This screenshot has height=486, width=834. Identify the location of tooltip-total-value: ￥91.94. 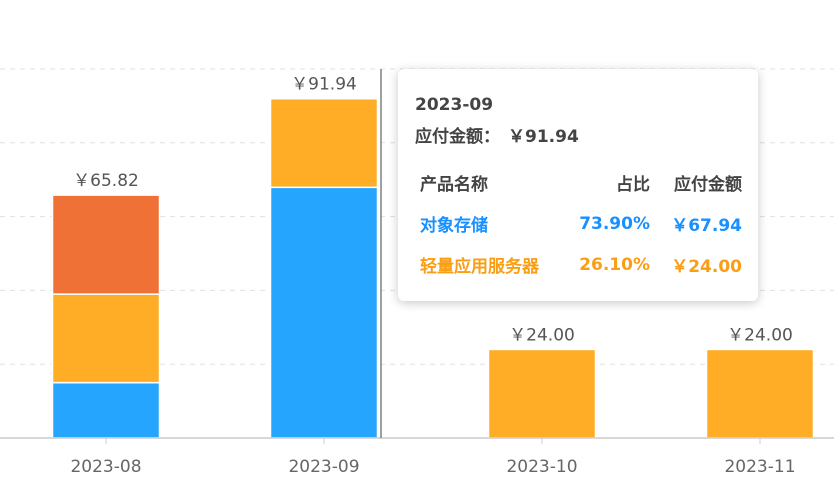
(543, 137).